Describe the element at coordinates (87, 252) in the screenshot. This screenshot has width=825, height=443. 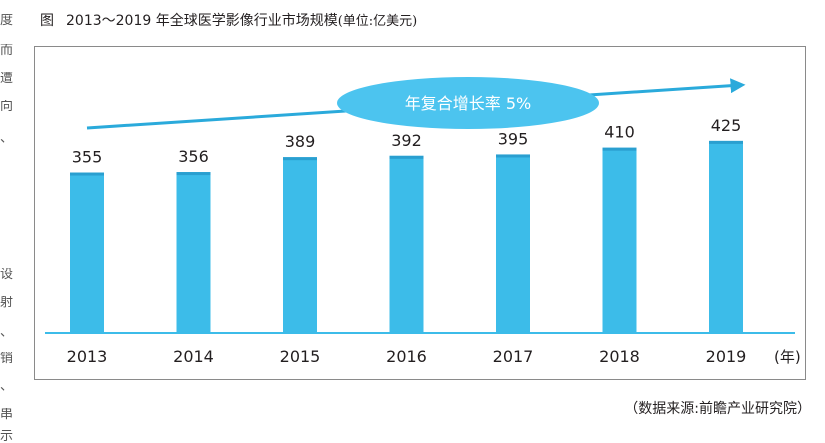
I see `bar-2013` at that location.